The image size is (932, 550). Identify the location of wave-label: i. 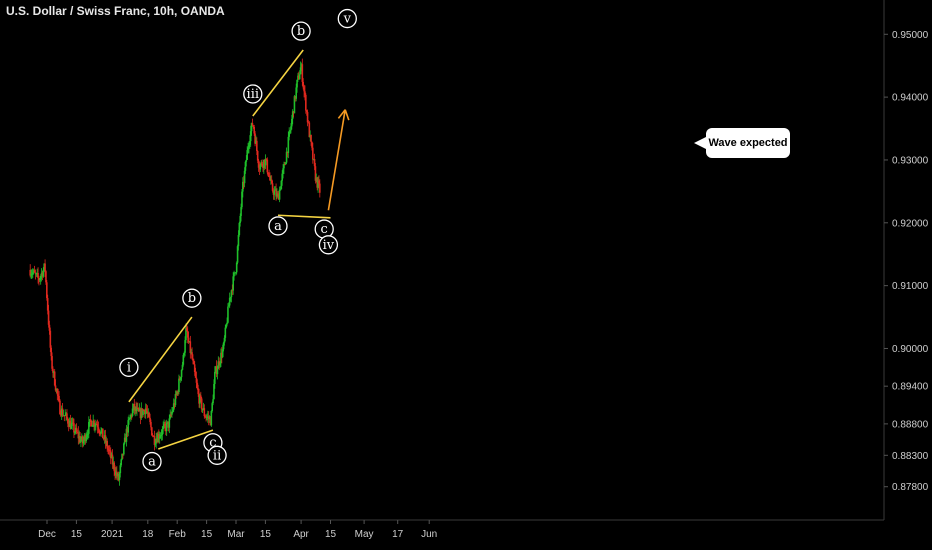
(129, 367).